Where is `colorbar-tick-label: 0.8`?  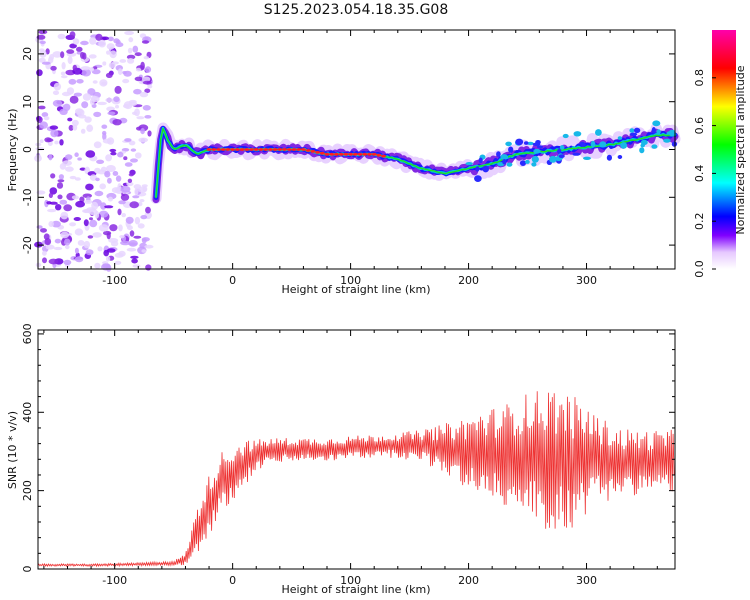 colorbar-tick-label: 0.8 is located at coordinates (699, 78).